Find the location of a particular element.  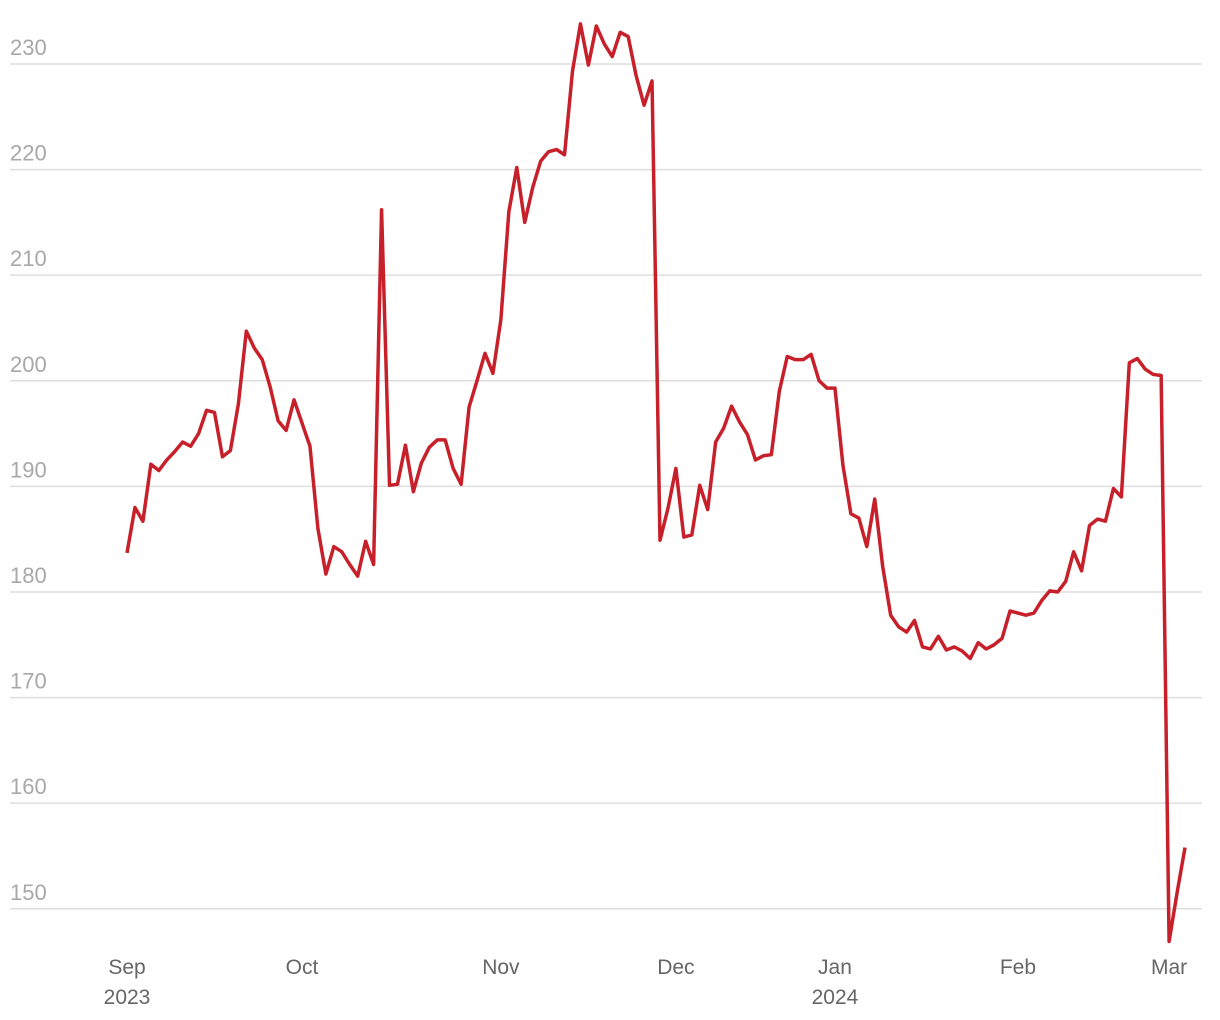

x-tick-label: Mar is located at coordinates (1169, 967).